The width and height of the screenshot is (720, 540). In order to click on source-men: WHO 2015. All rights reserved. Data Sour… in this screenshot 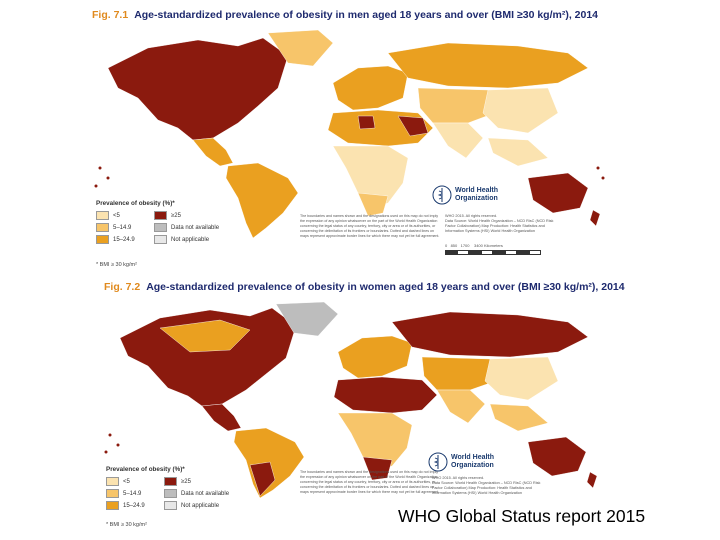, I will do `click(500, 224)`.